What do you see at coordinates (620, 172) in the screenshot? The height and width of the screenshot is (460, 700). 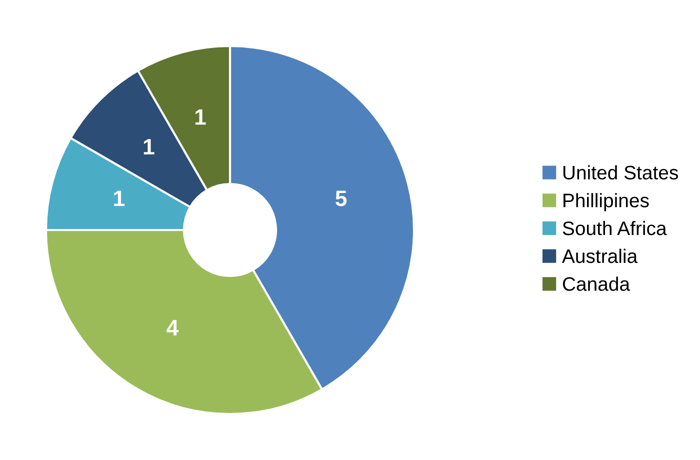 I see `legend-label: United States` at bounding box center [620, 172].